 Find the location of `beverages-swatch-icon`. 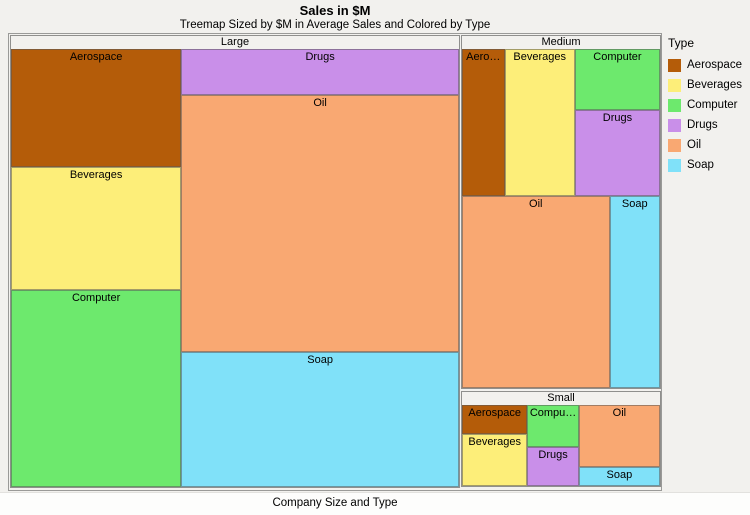

beverages-swatch-icon is located at coordinates (674, 85).